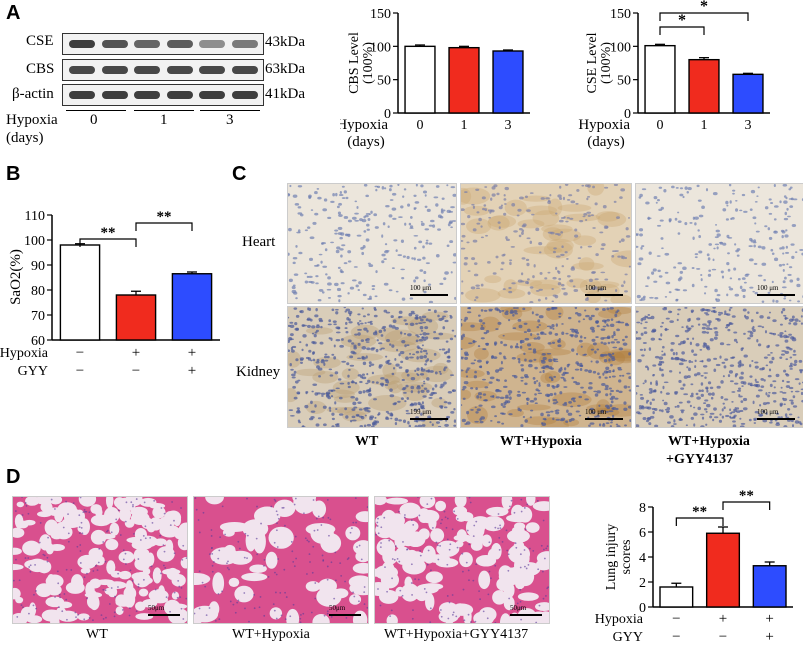 This screenshot has height=651, width=803. Describe the element at coordinates (606, 63) in the screenshot. I see `y-axis-sublabel: (100%)` at that location.